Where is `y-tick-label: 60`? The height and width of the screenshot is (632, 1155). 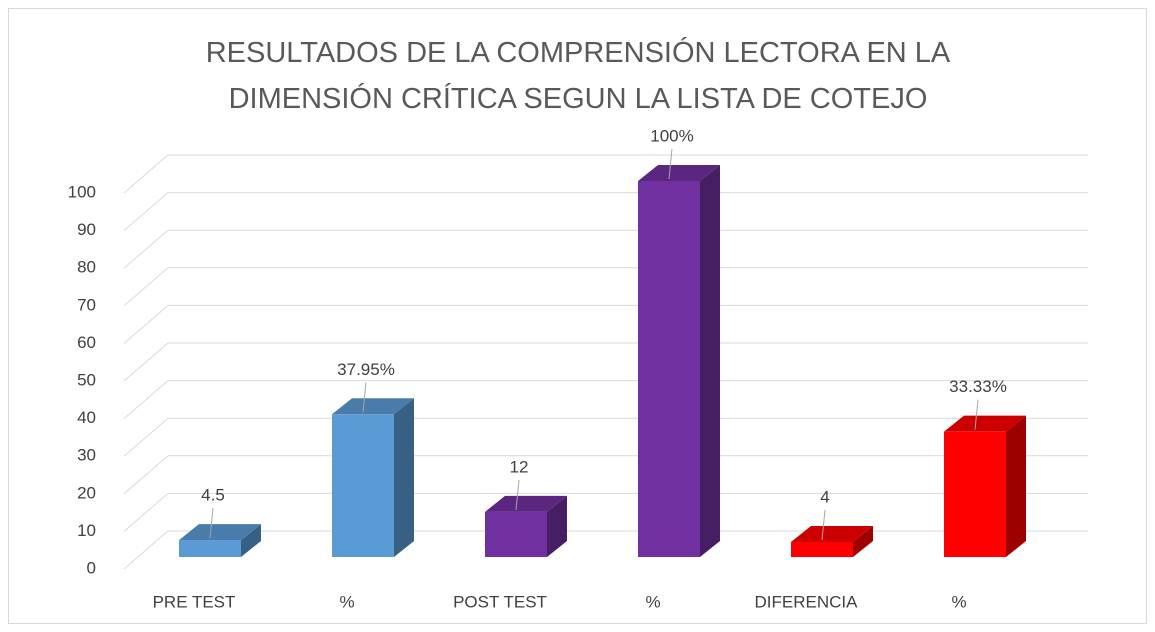 y-tick-label: 60 is located at coordinates (86, 342).